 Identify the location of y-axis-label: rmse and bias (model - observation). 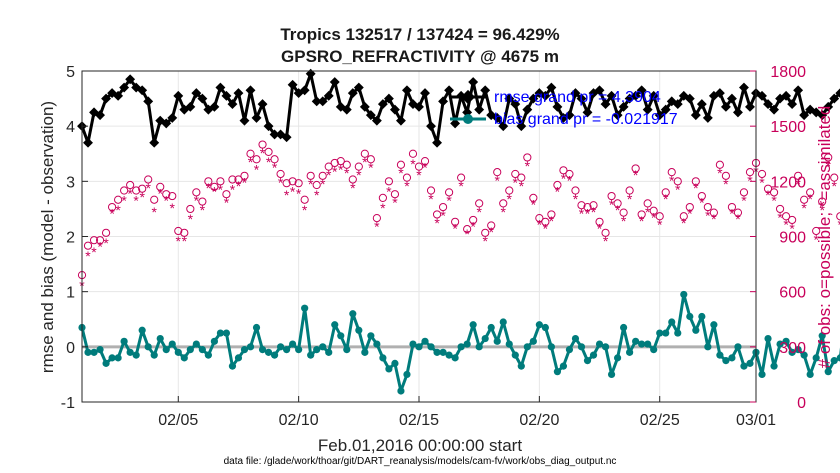
(47, 237).